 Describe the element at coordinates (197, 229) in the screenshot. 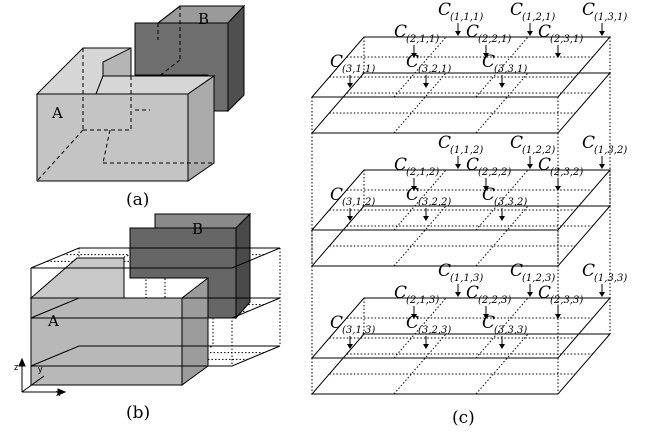

I see `block-b-label: B` at that location.